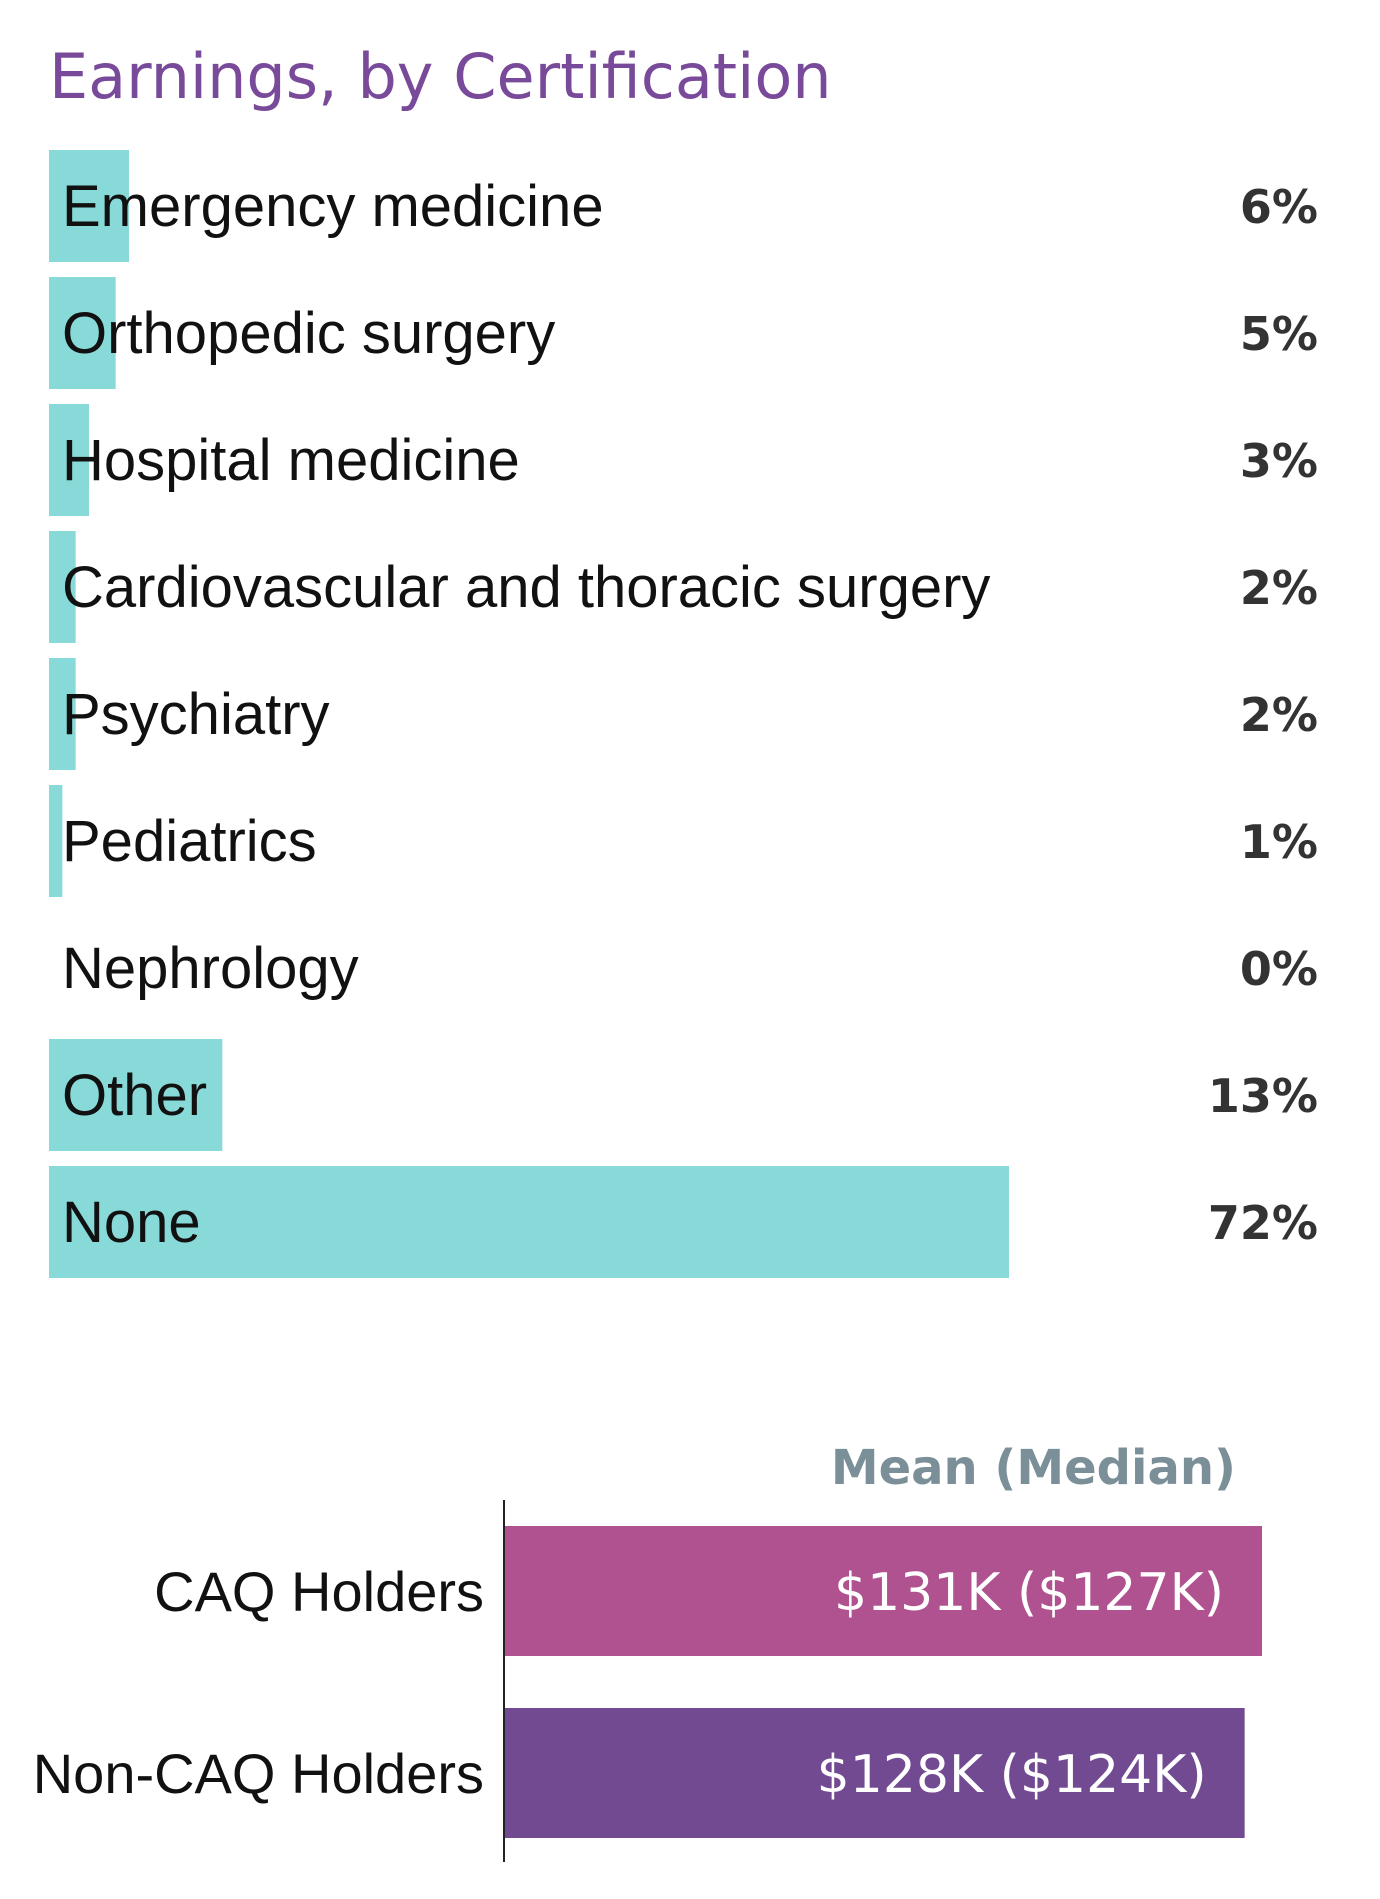 The image size is (1380, 1899). Describe the element at coordinates (82, 333) in the screenshot. I see `bar-orthopedic-surgery` at that location.